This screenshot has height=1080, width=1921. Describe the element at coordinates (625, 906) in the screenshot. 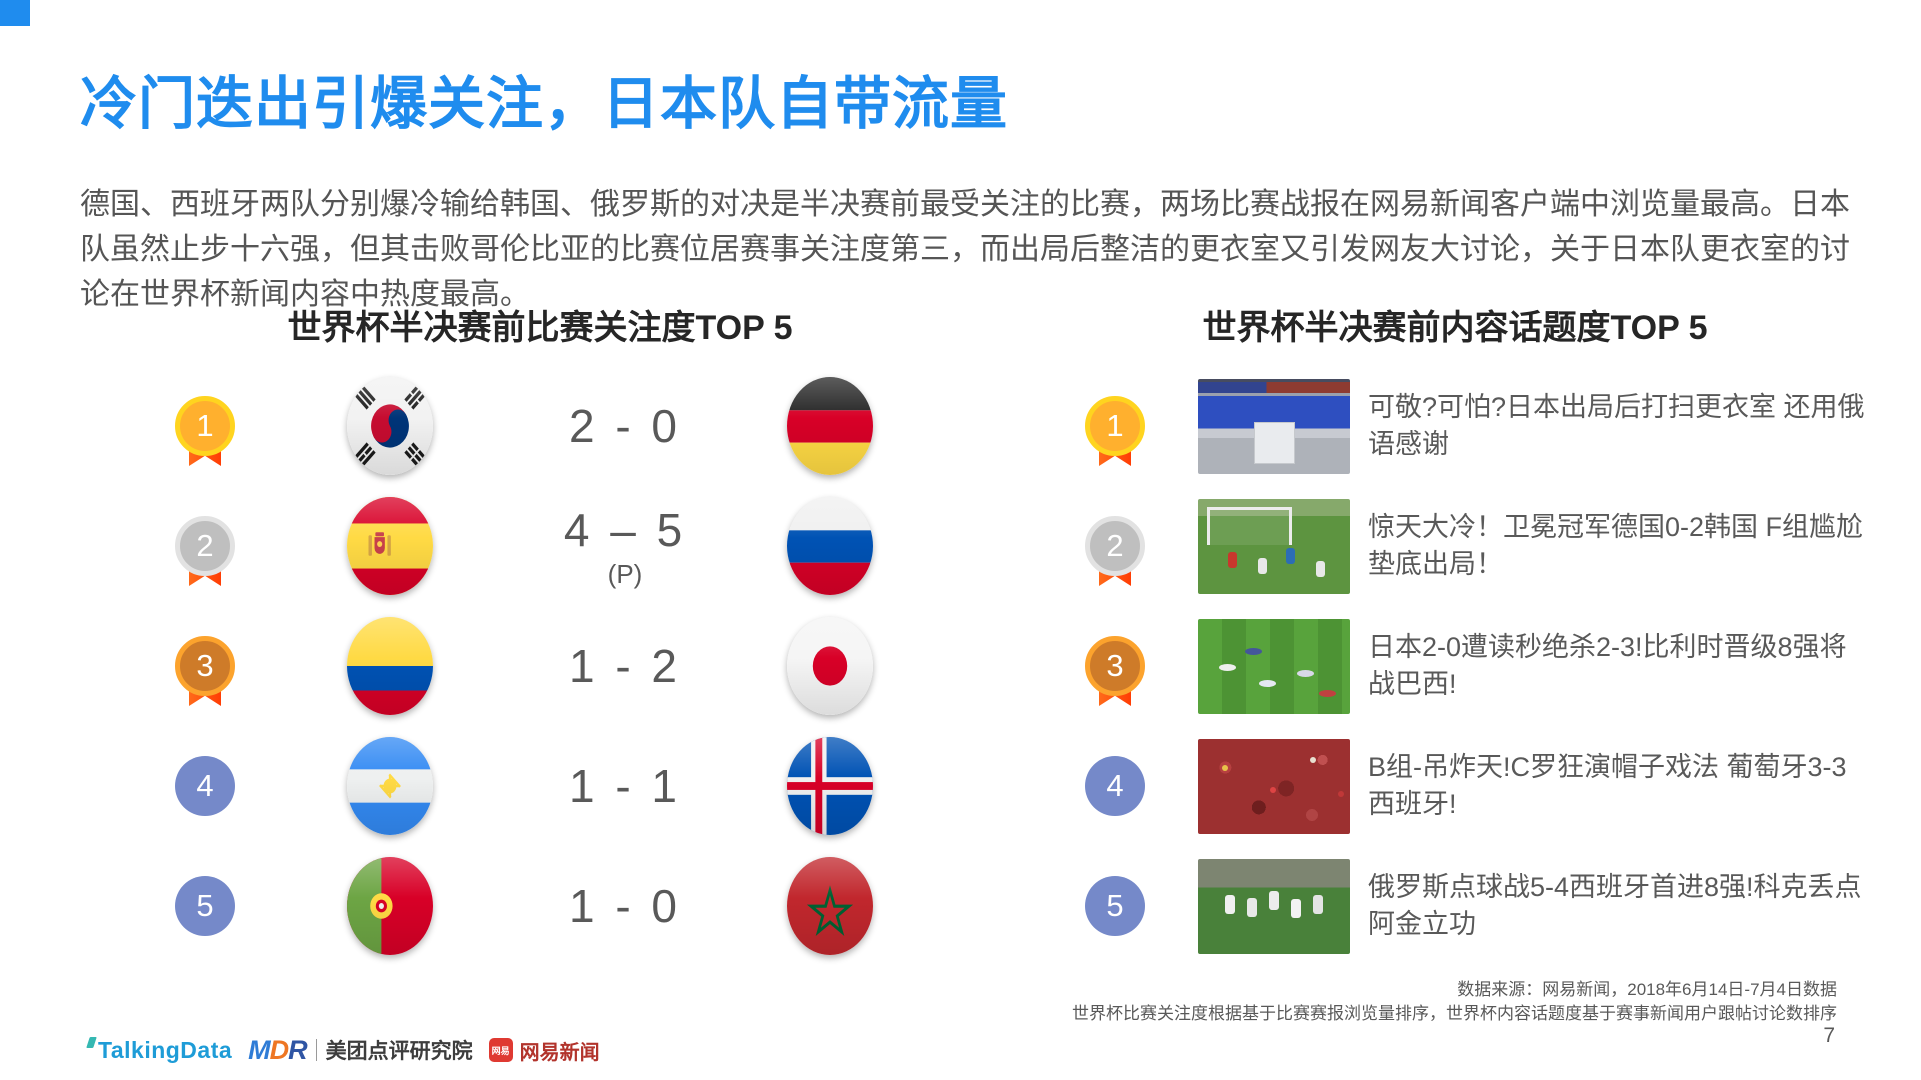

I see `match-score: 1 - 0` at that location.